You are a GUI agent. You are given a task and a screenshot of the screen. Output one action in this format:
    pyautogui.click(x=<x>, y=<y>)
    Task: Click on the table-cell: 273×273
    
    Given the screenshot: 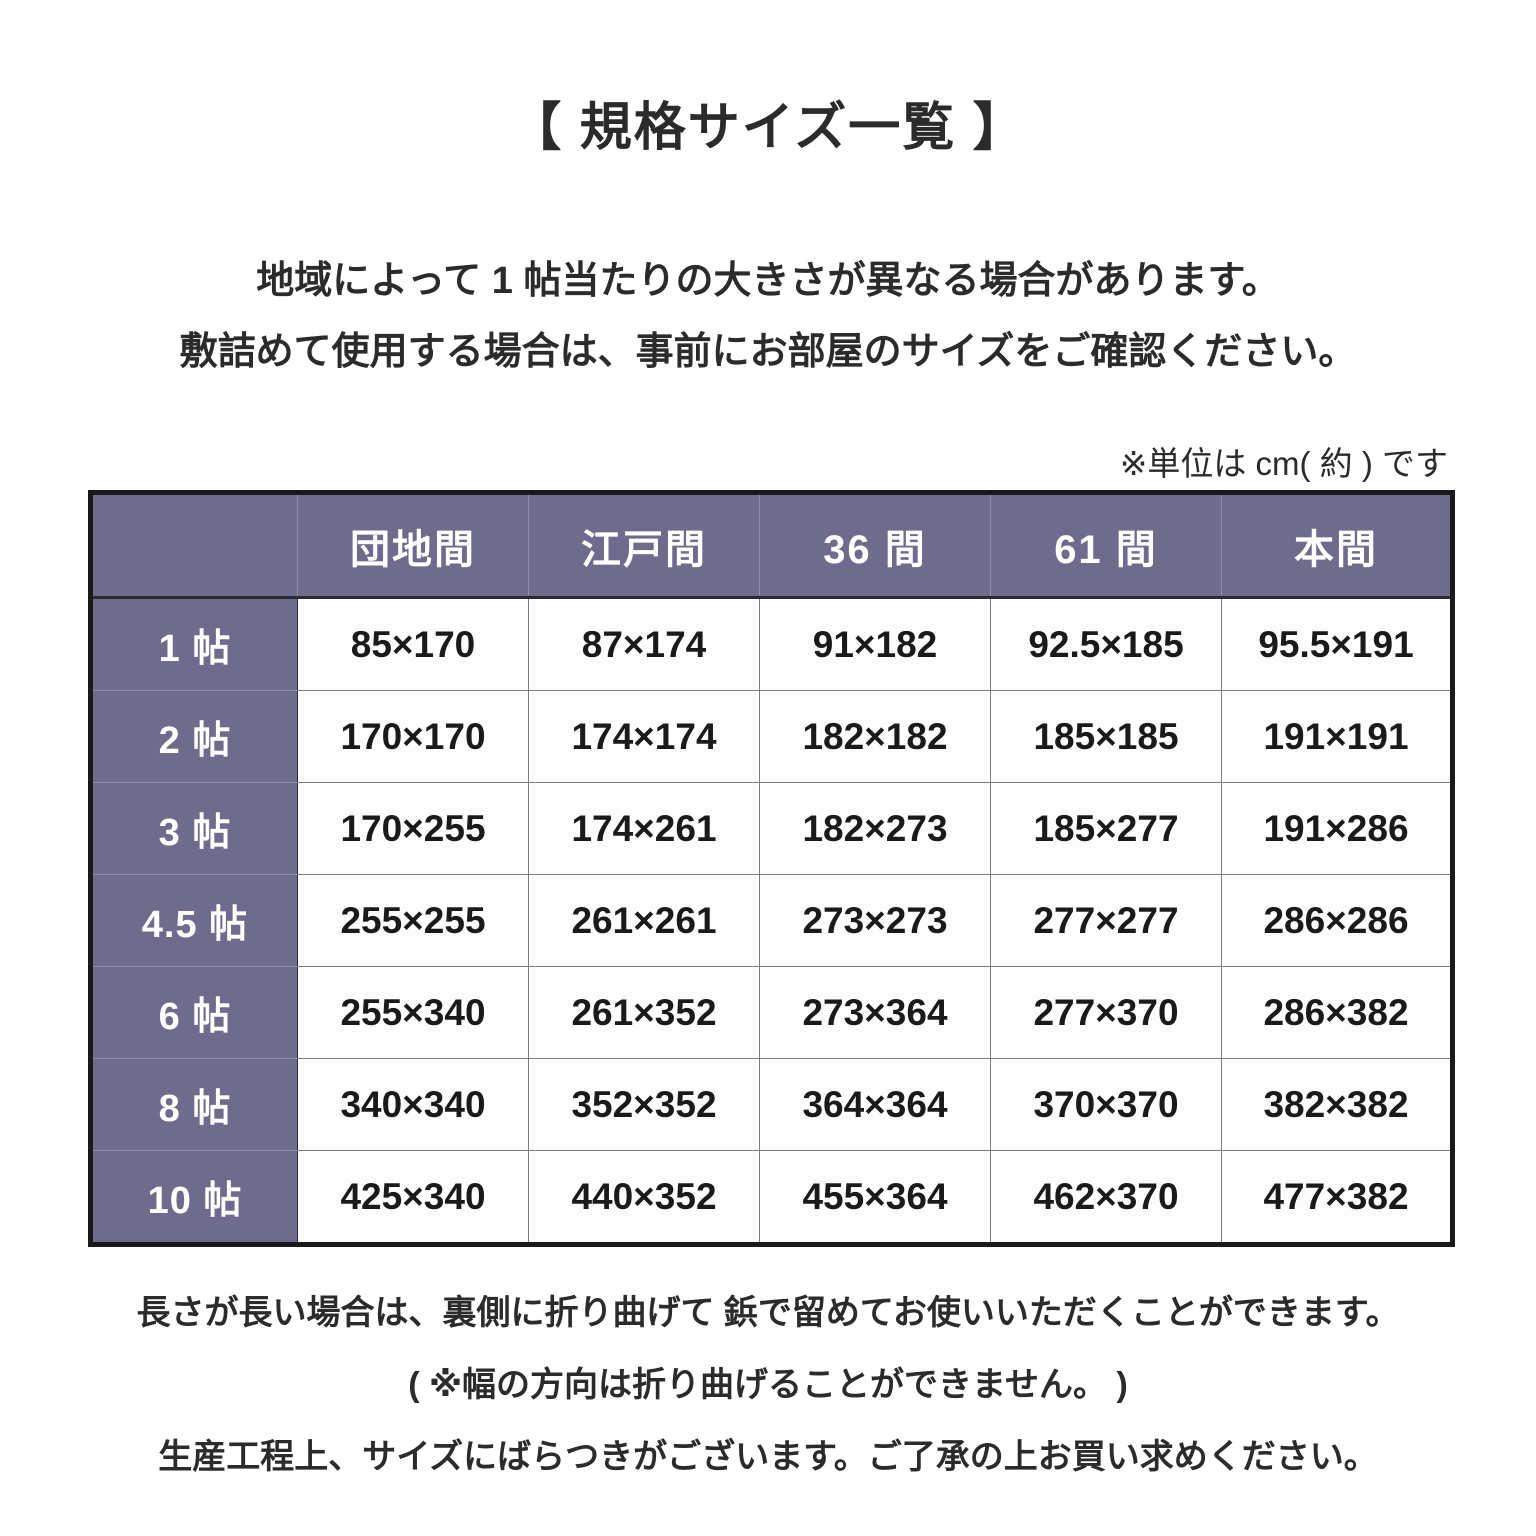 What is the action you would take?
    pyautogui.click(x=875, y=920)
    